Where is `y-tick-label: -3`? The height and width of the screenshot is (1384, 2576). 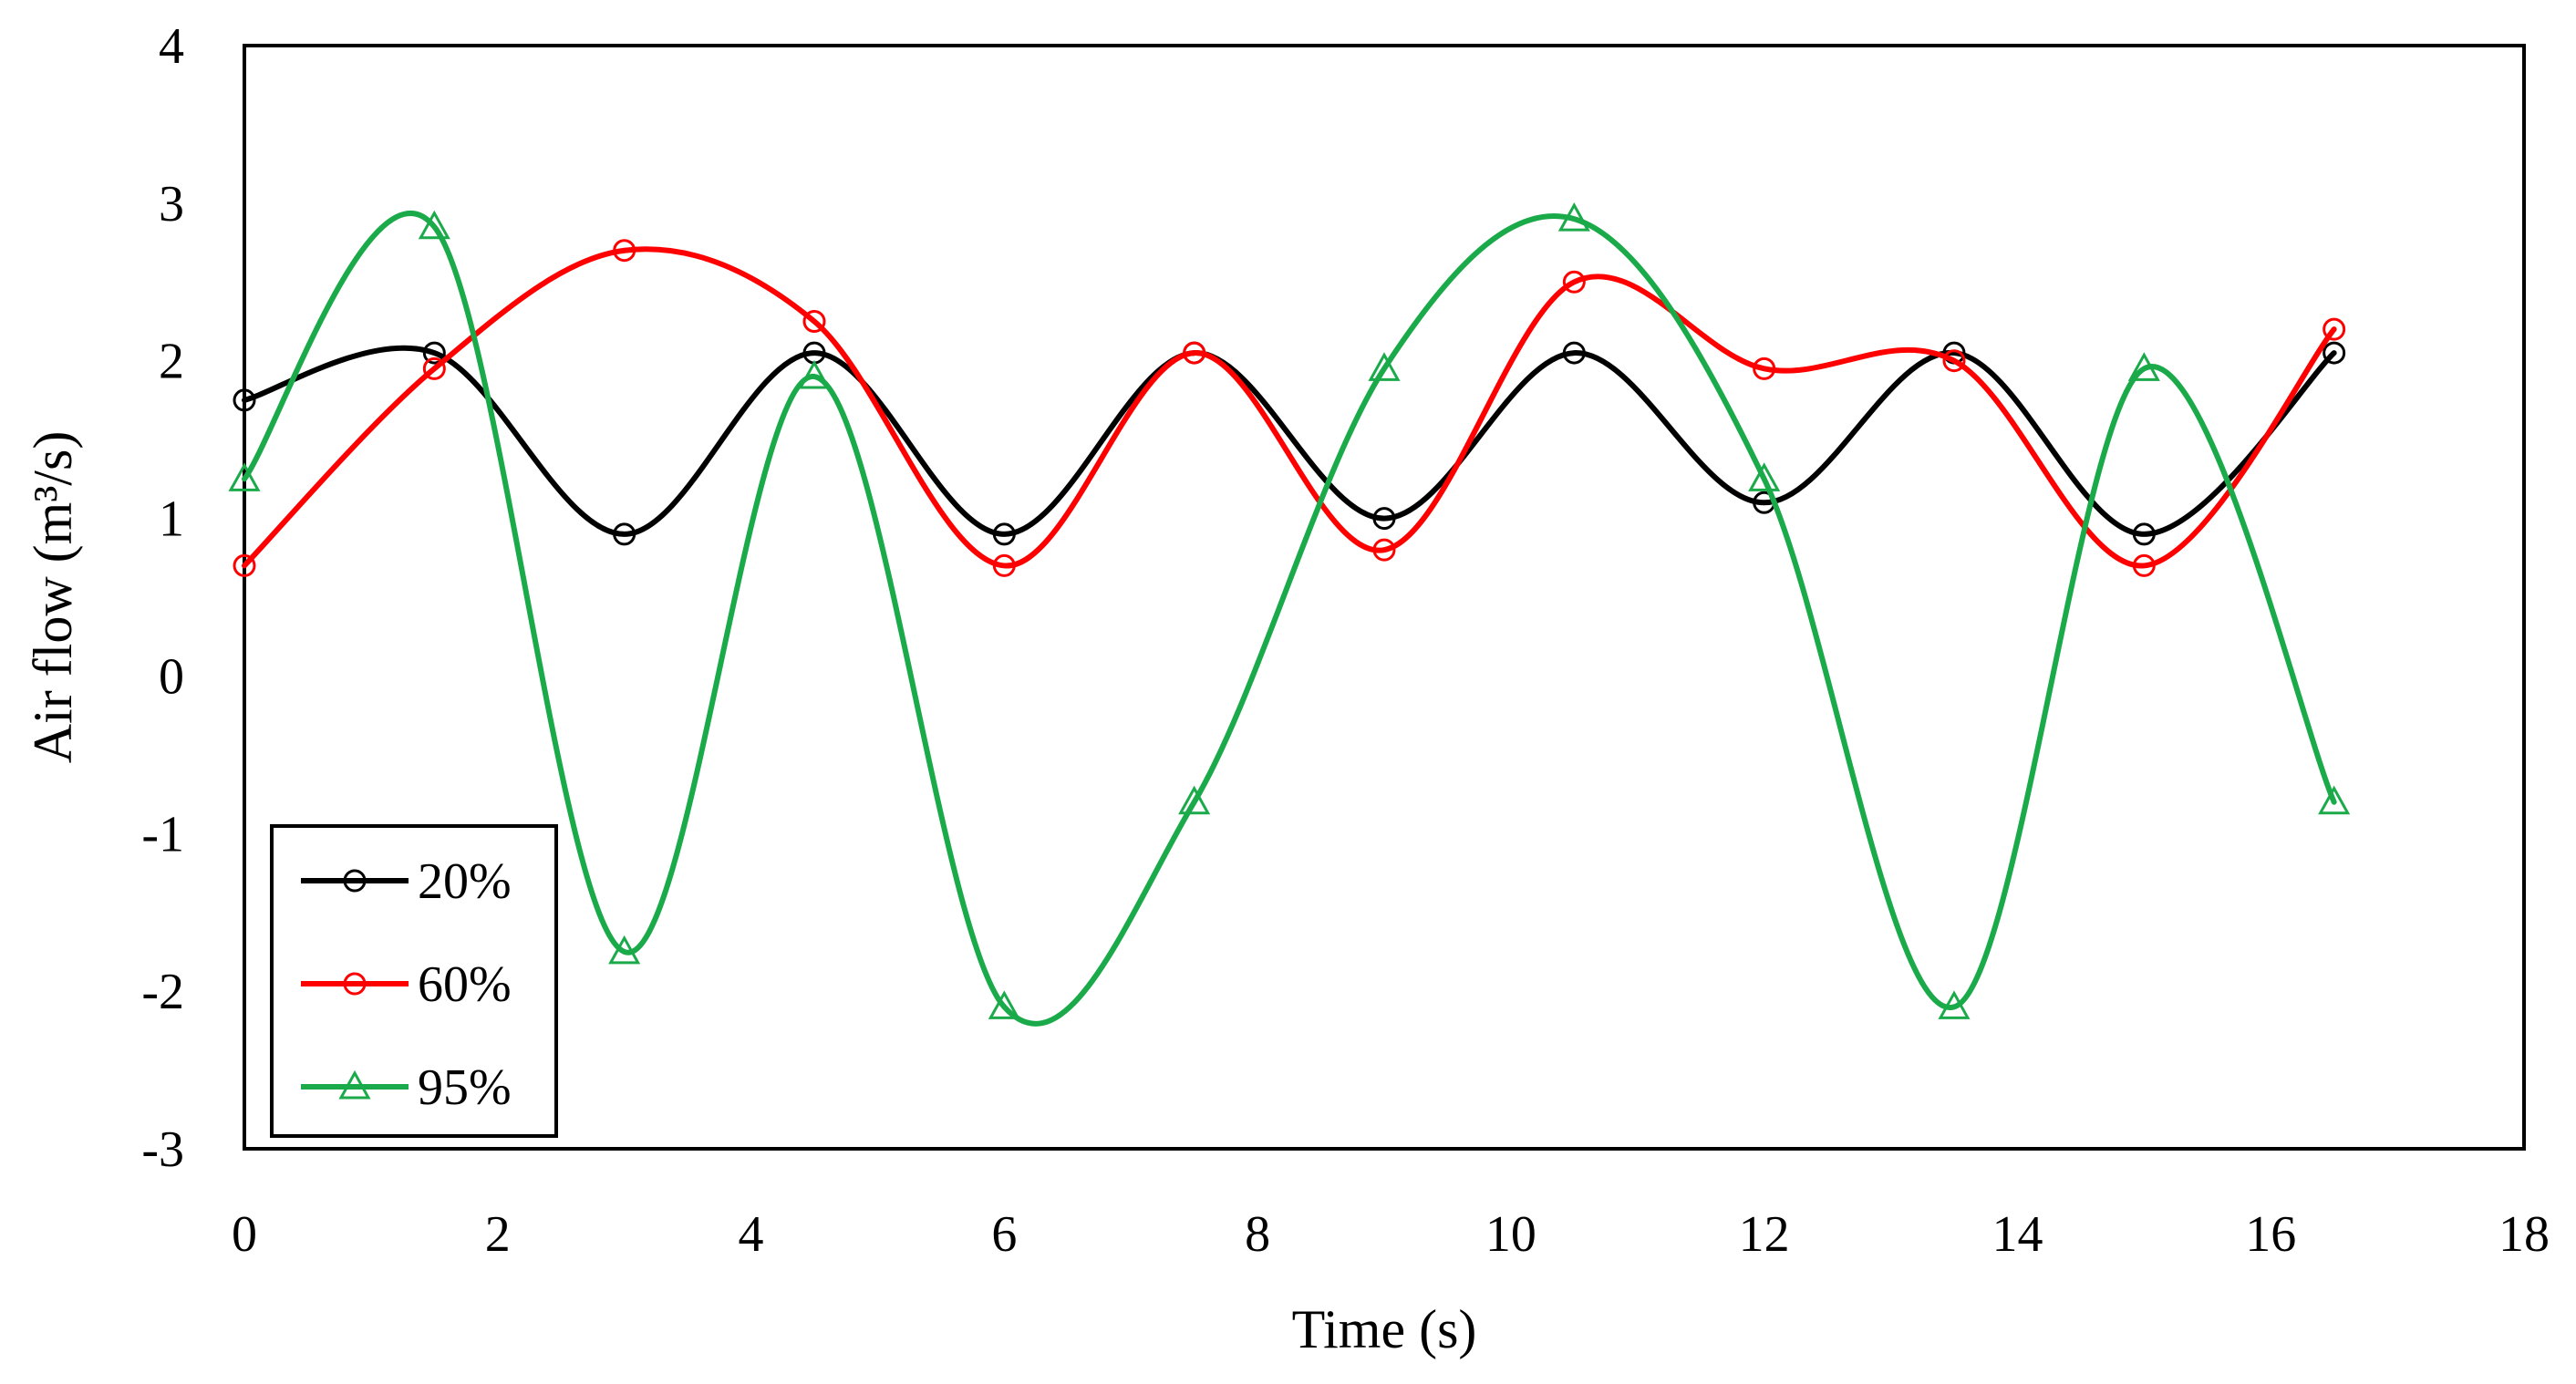 y-tick-label: -3 is located at coordinates (162, 1149).